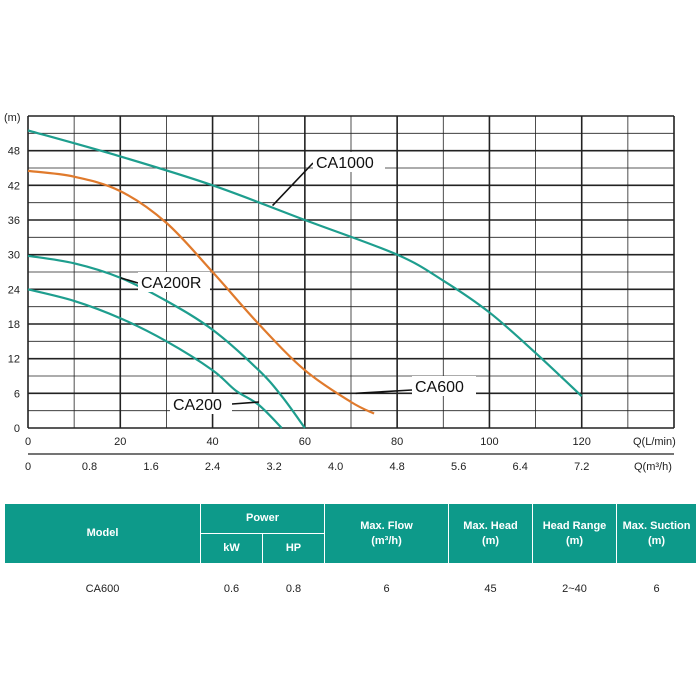 The image size is (700, 700). I want to click on x2-tick-label: 0, so click(28, 467).